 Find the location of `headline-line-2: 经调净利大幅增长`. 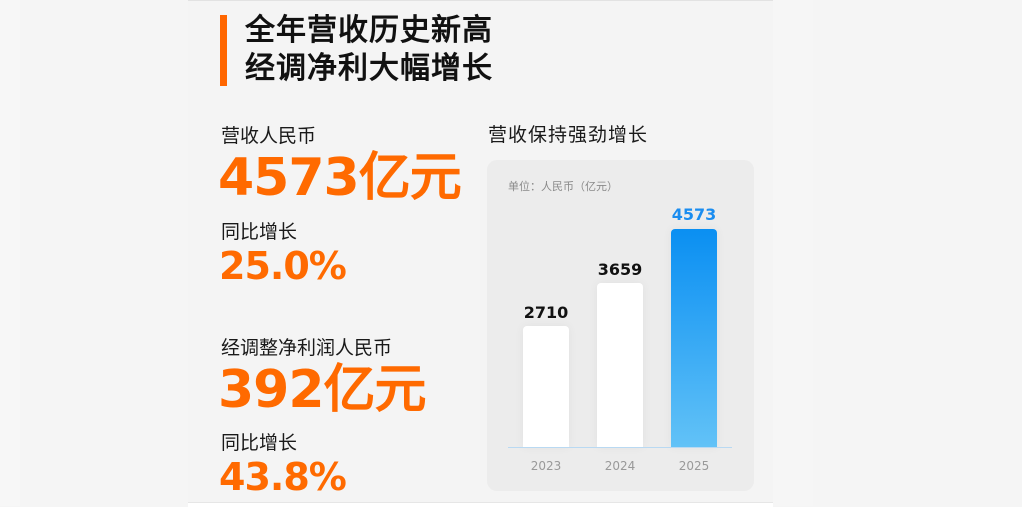

headline-line-2: 经调净利大幅增长 is located at coordinates (369, 68).